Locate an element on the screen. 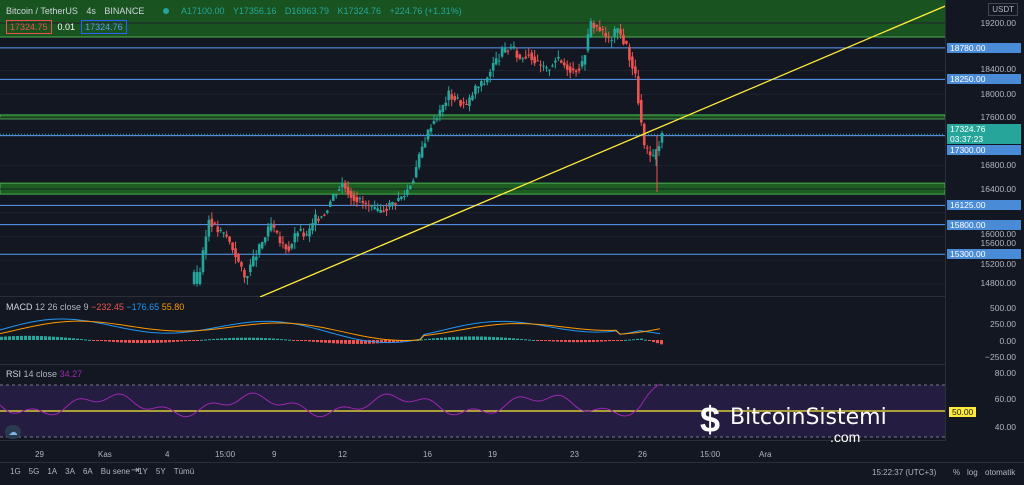 Image resolution: width=1024 pixels, height=485 pixels. macd-tick: 500.00 is located at coordinates (1003, 308).